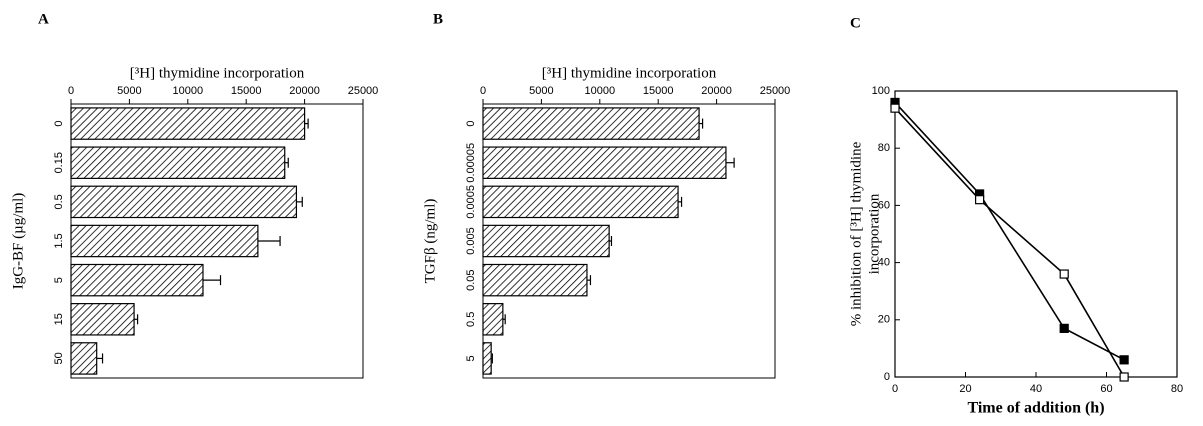 This screenshot has width=1203, height=426. I want to click on y-axis-label: TGFβ (ng/ml), so click(430, 241).